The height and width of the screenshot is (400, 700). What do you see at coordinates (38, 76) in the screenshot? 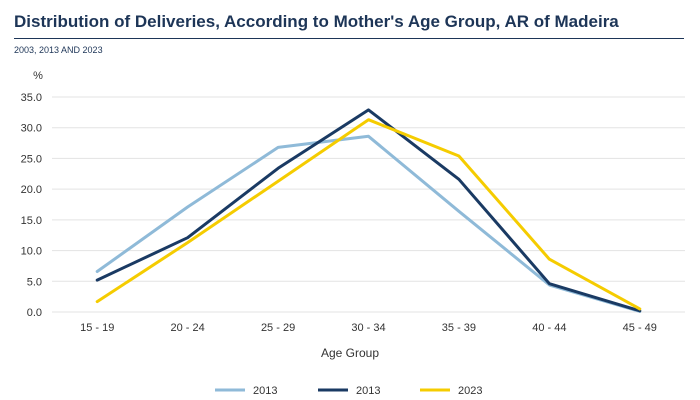
I see `y-axis-label: %` at bounding box center [38, 76].